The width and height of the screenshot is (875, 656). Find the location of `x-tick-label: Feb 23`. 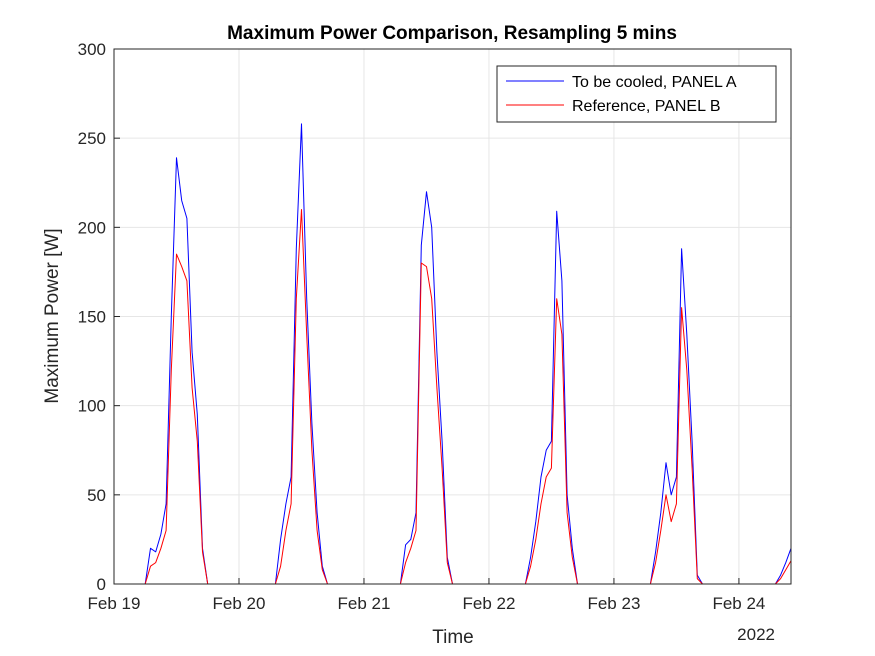

x-tick-label: Feb 23 is located at coordinates (613, 603).